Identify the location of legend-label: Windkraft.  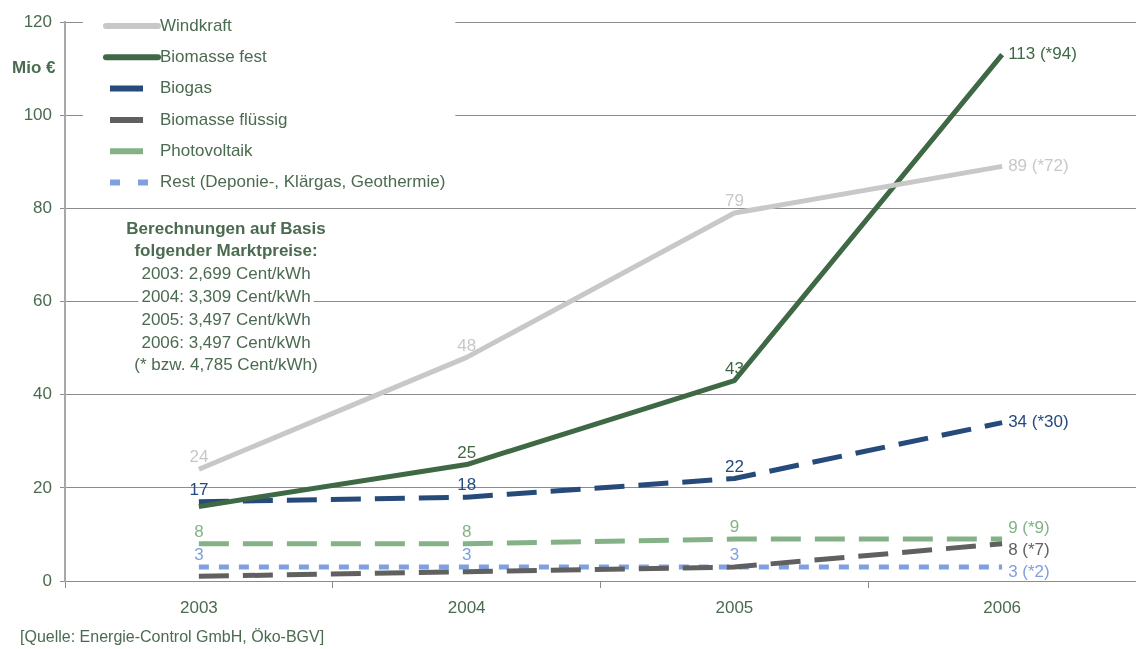
(196, 25).